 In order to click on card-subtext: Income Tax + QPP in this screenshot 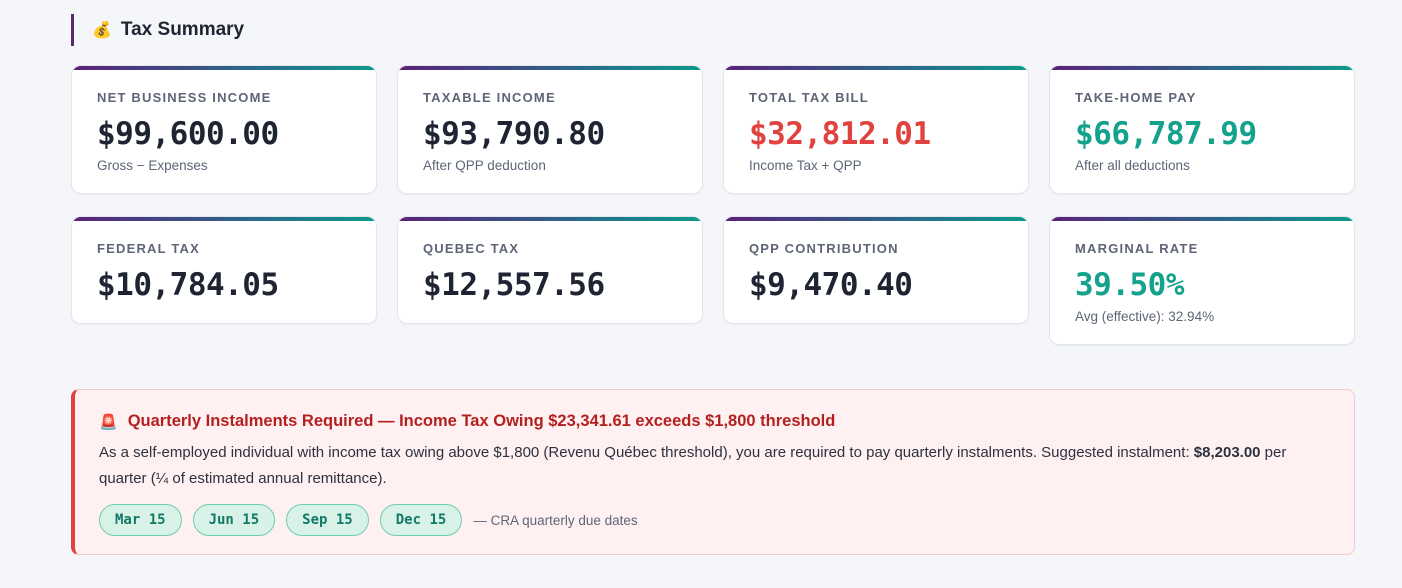, I will do `click(805, 165)`.